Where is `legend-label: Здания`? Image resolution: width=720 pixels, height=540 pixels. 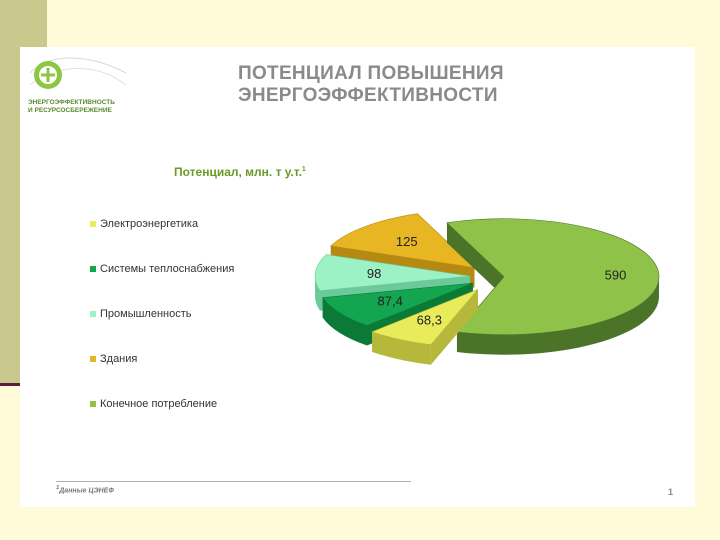
legend-label: Здания is located at coordinates (119, 359).